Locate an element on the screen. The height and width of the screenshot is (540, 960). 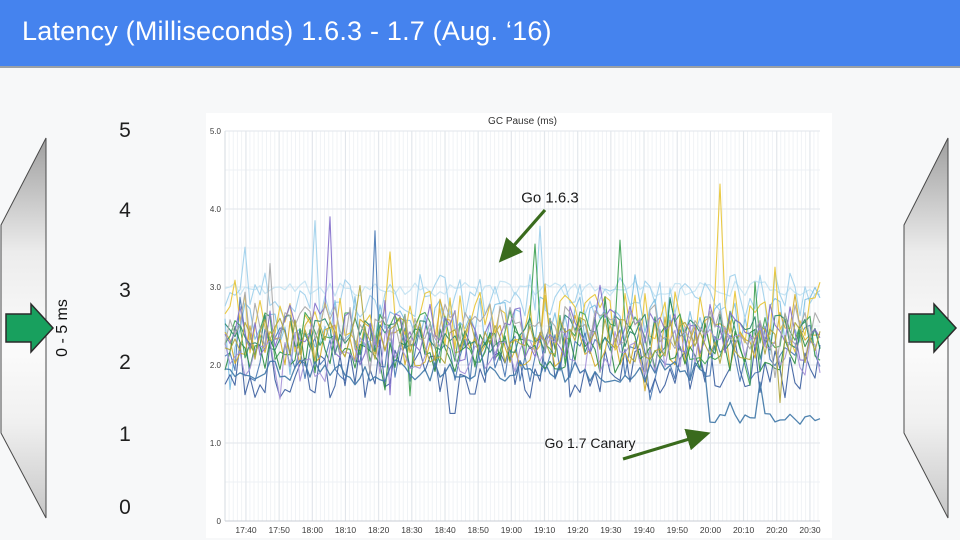
scale-tick-1: 1 is located at coordinates (125, 434).